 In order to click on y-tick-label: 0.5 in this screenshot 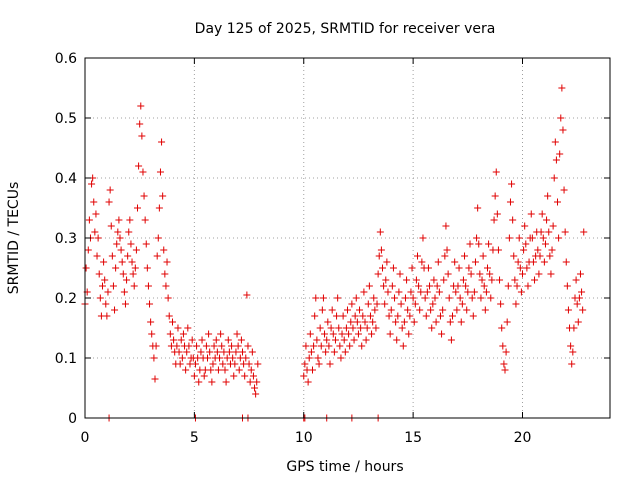, I will do `click(66, 119)`.